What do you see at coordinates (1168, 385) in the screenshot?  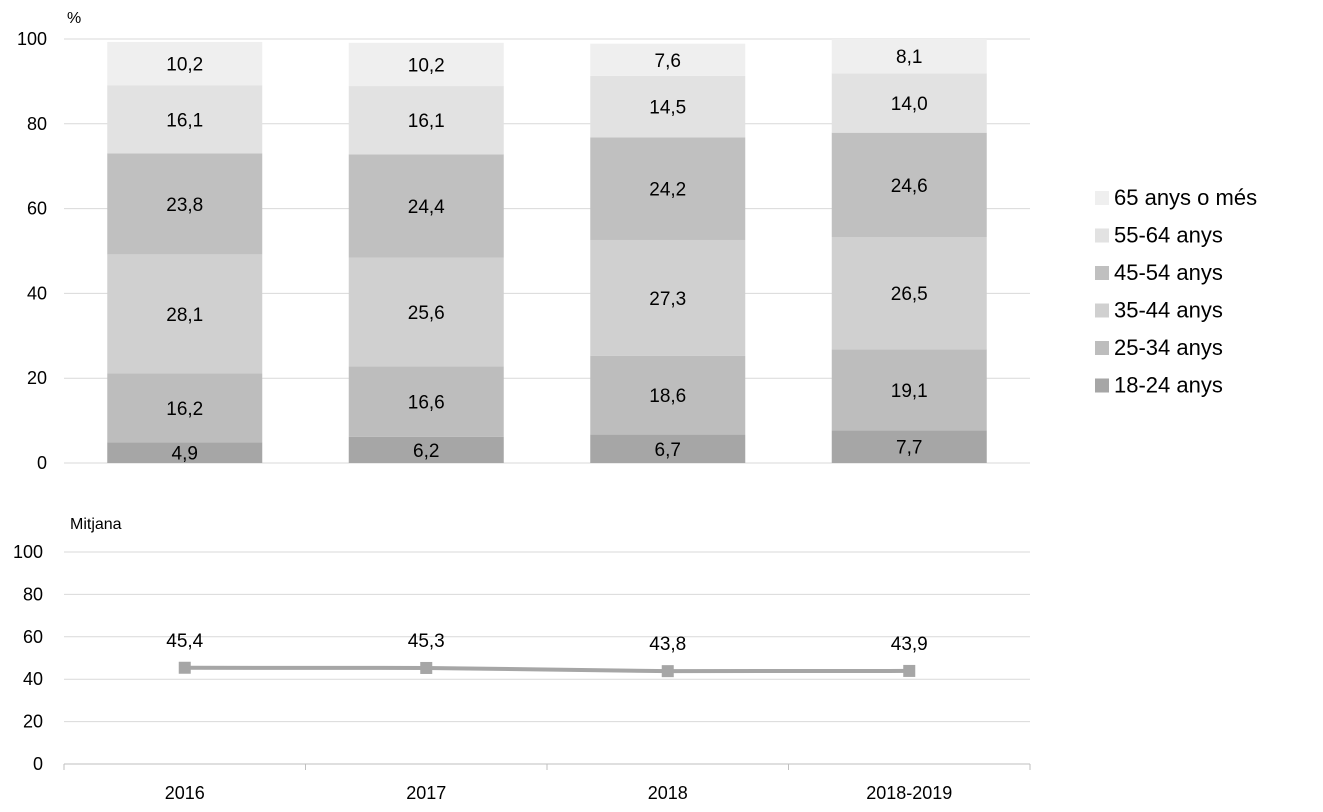 I see `legend-entry: 18-24 anys` at bounding box center [1168, 385].